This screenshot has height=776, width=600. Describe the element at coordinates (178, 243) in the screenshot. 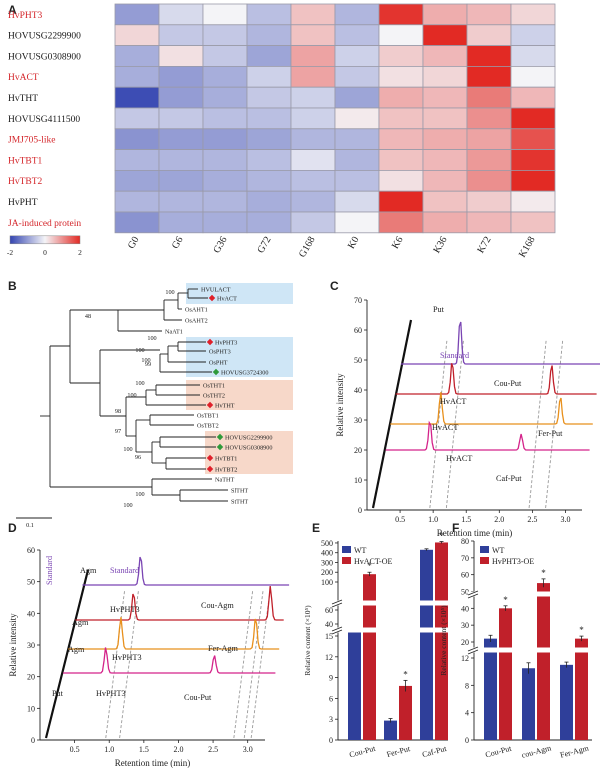

I see `heatmap-column-label: G6` at that location.